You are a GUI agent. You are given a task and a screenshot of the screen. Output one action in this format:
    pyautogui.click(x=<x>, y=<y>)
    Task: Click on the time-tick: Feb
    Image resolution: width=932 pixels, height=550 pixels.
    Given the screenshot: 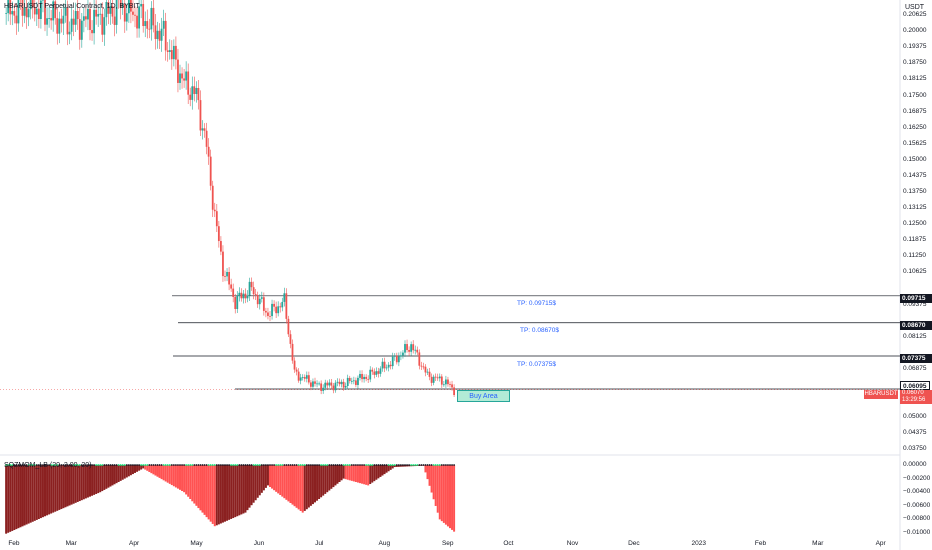 What is the action you would take?
    pyautogui.click(x=760, y=543)
    